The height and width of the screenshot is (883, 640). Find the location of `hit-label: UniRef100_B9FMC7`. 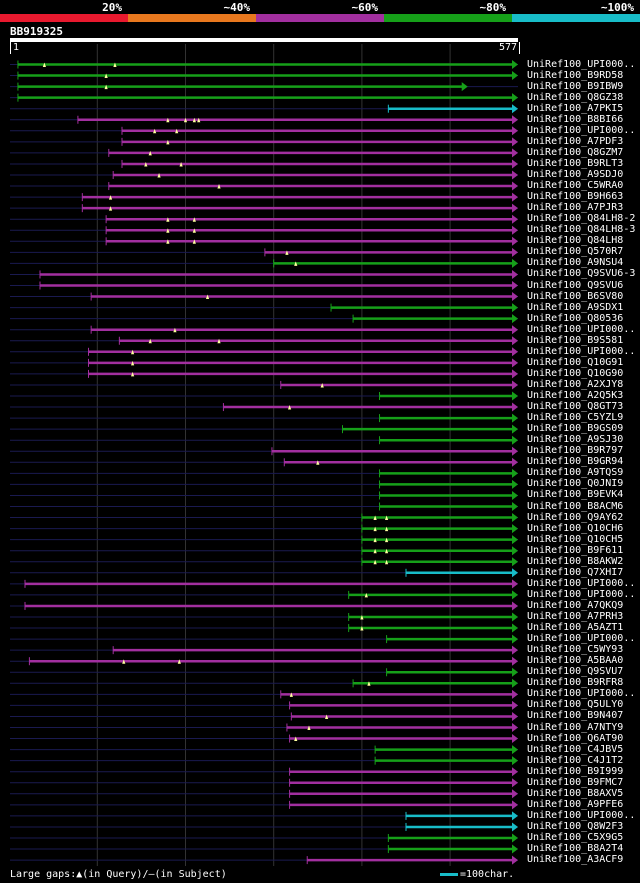

hit-label: UniRef100_B9FMC7 is located at coordinates (575, 782).